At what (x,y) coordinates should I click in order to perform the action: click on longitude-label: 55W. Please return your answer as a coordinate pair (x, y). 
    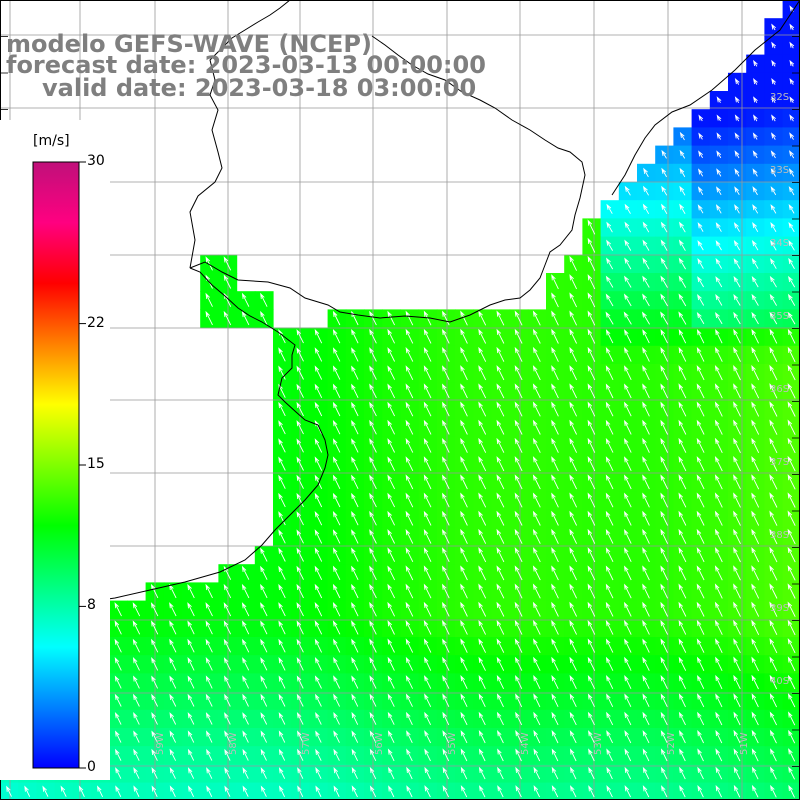
    Looking at the image, I should click on (452, 743).